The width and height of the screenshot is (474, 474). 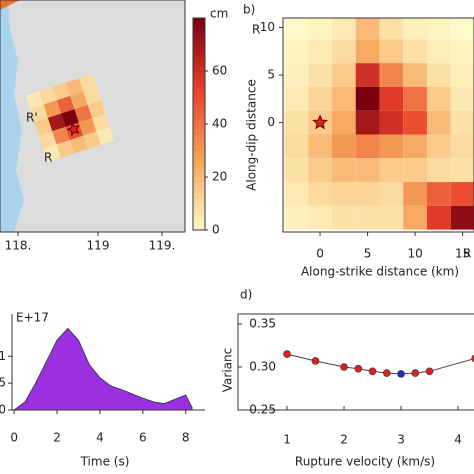 I want to click on x-tick-label: 119., so click(x=162, y=246).